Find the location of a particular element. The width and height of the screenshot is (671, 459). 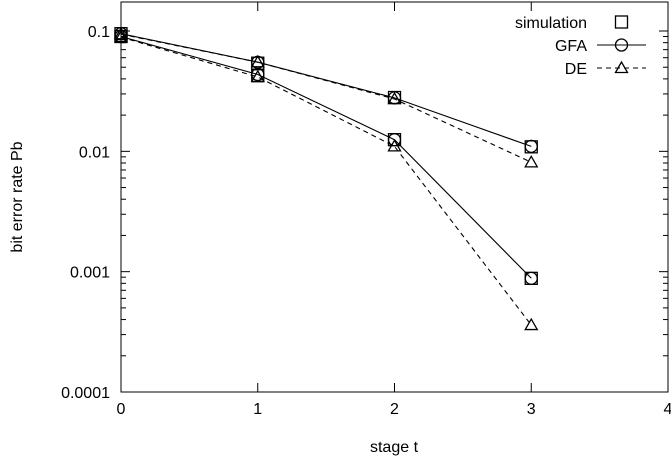

y-tick-label: 0.0001 is located at coordinates (85, 393).